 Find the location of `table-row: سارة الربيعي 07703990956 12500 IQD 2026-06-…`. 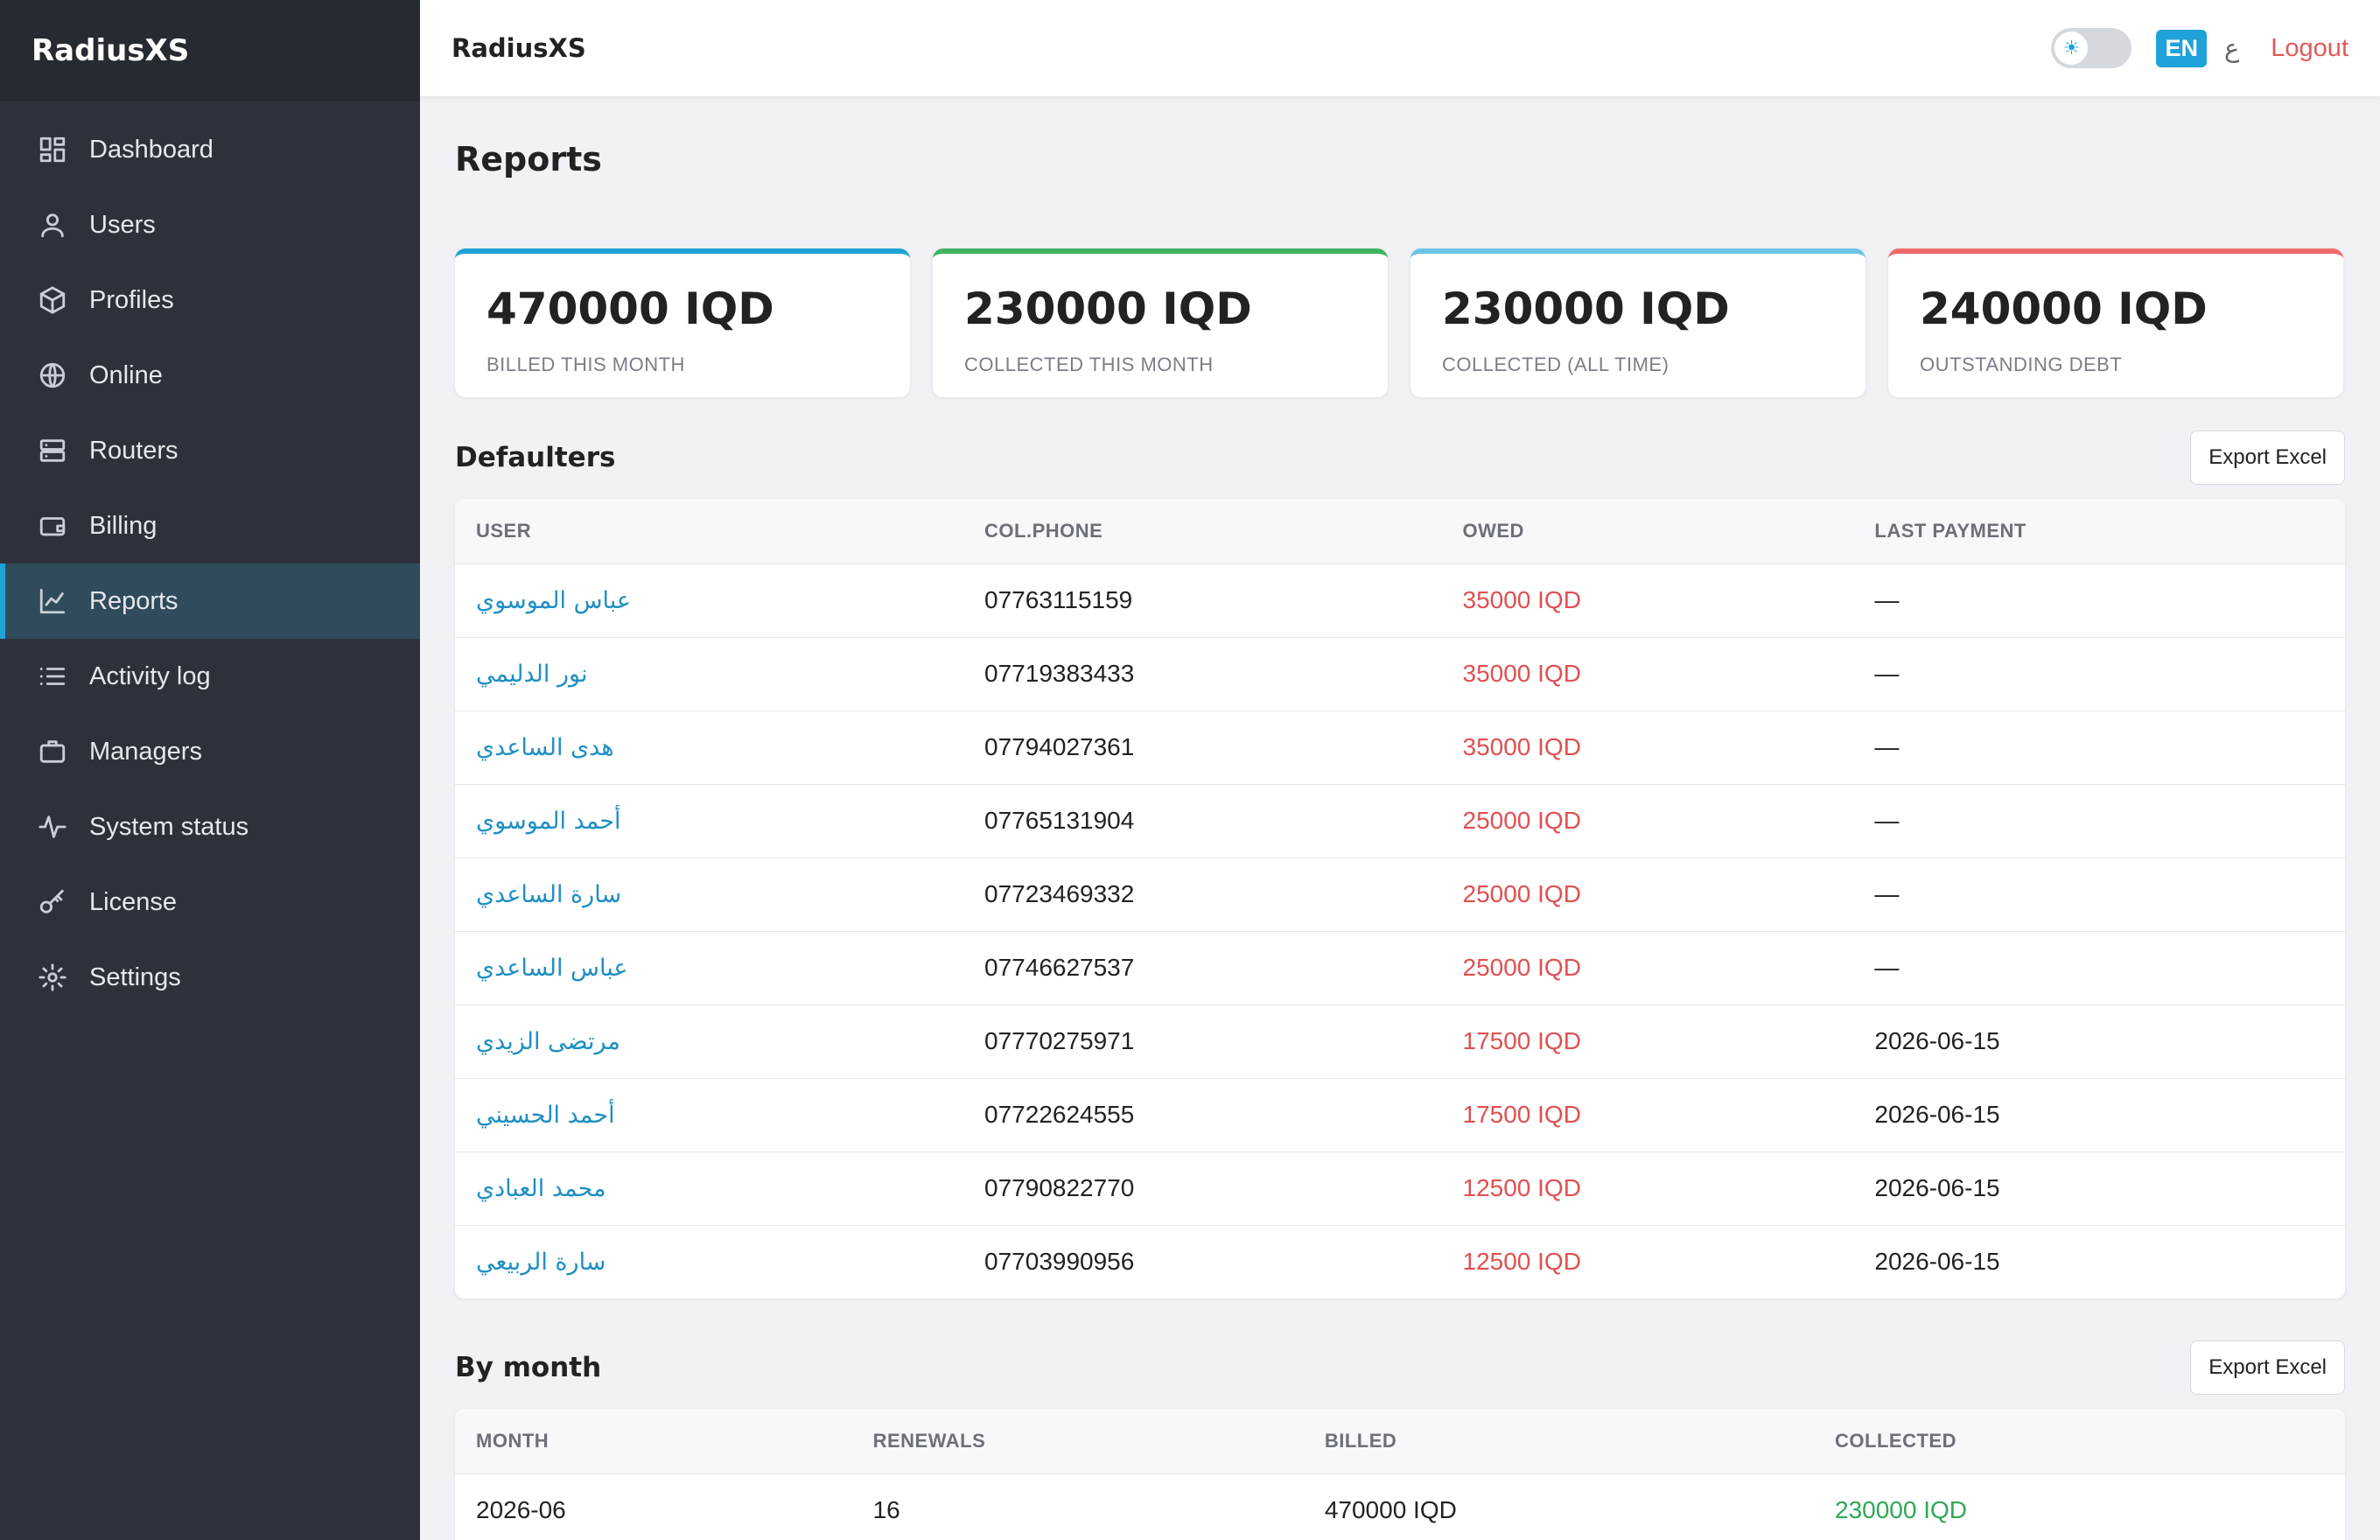

table-row: سارة الربيعي 07703990956 12500 IQD 2026-06-… is located at coordinates (1400, 1261).